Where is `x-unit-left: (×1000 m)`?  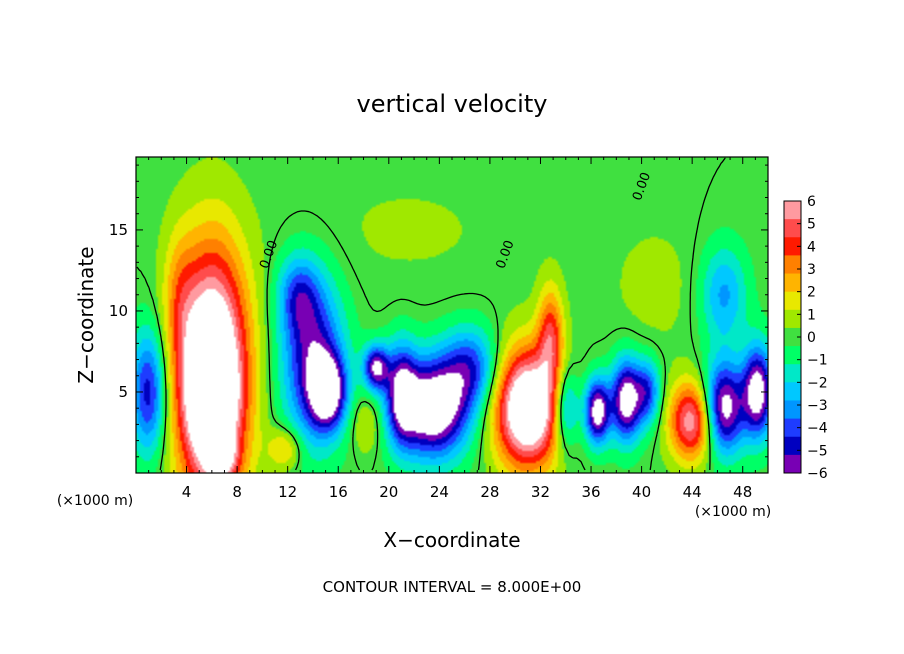 x-unit-left: (×1000 m) is located at coordinates (95, 501).